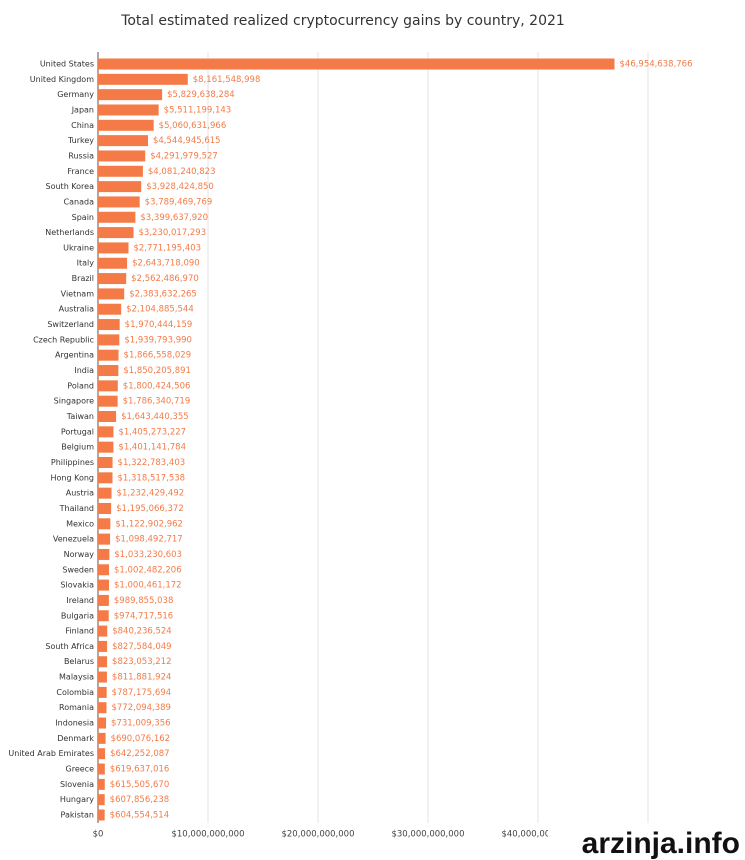 The image size is (745, 860). What do you see at coordinates (75, 692) in the screenshot?
I see `y-tick-label: Colombia` at bounding box center [75, 692].